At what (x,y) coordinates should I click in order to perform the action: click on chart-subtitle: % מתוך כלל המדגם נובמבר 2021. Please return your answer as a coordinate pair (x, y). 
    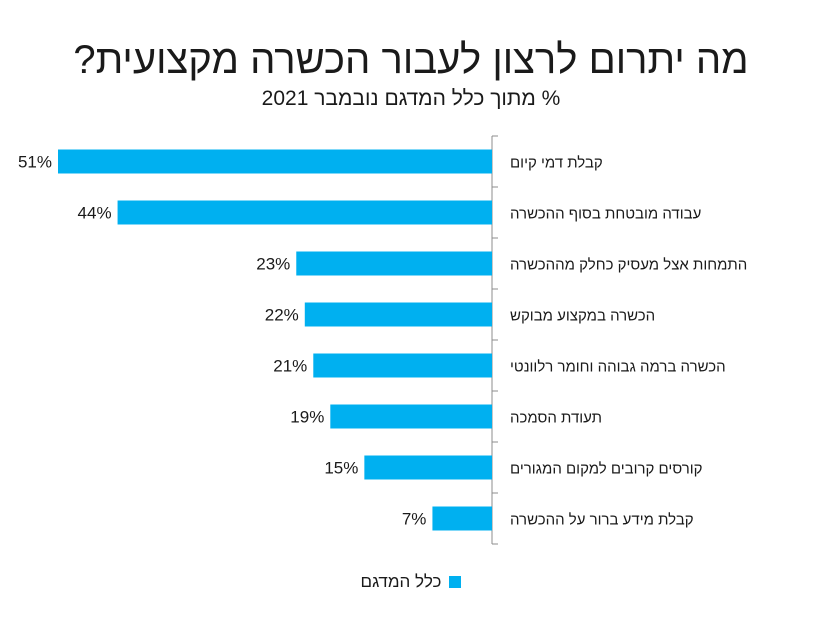
    Looking at the image, I should click on (411, 98).